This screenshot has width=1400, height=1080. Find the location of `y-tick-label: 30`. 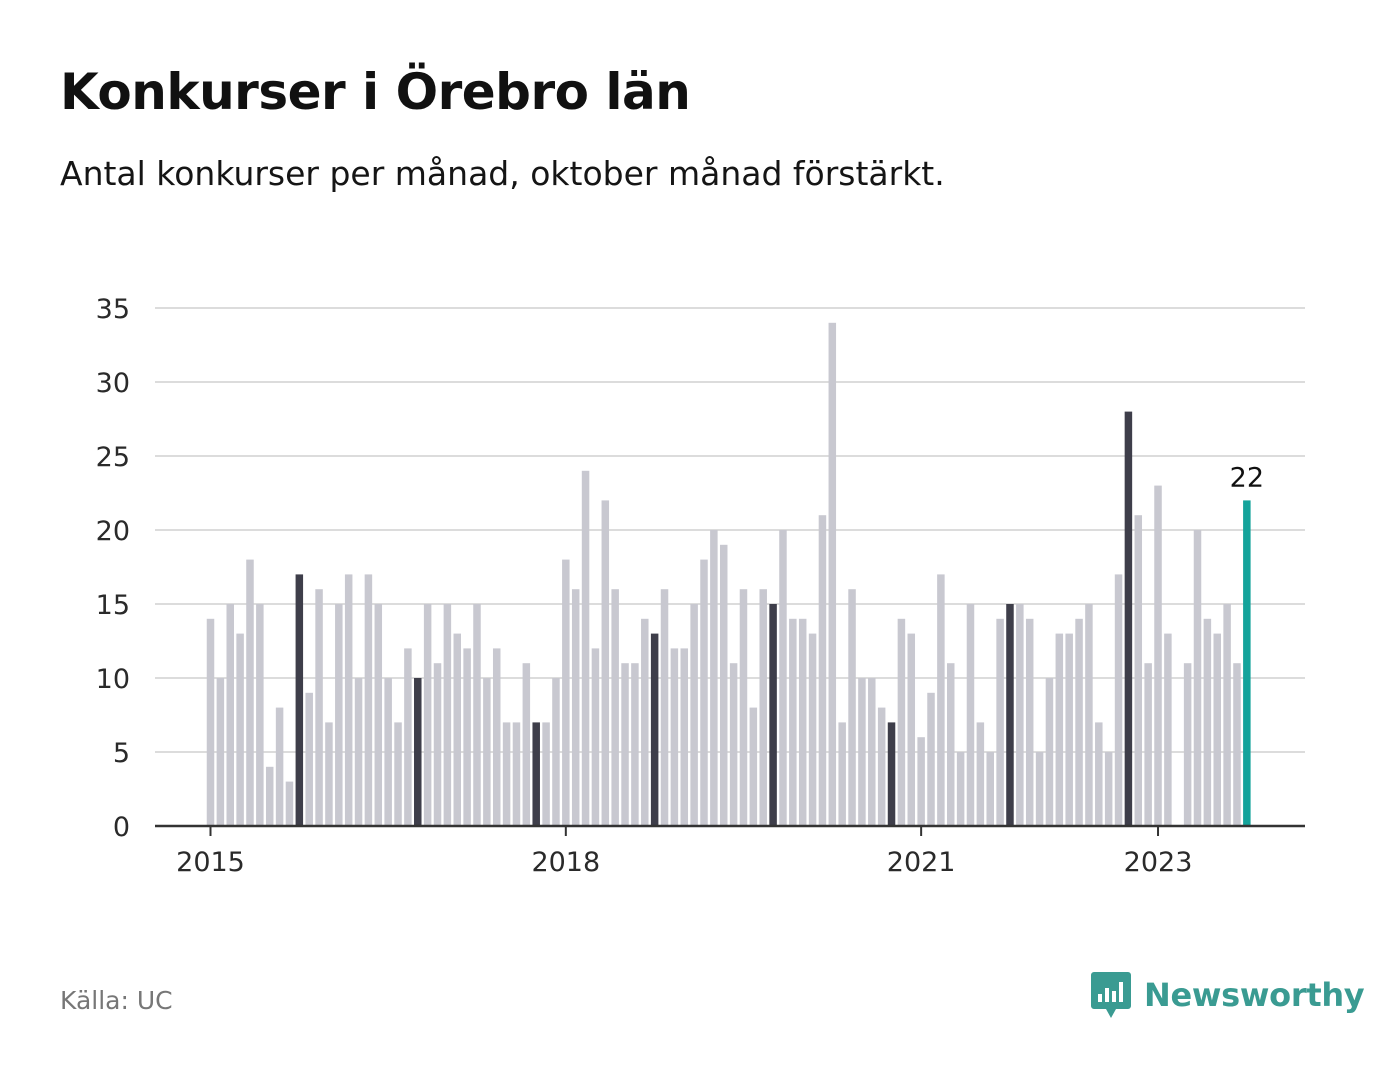

y-tick-label: 30 is located at coordinates (113, 383).